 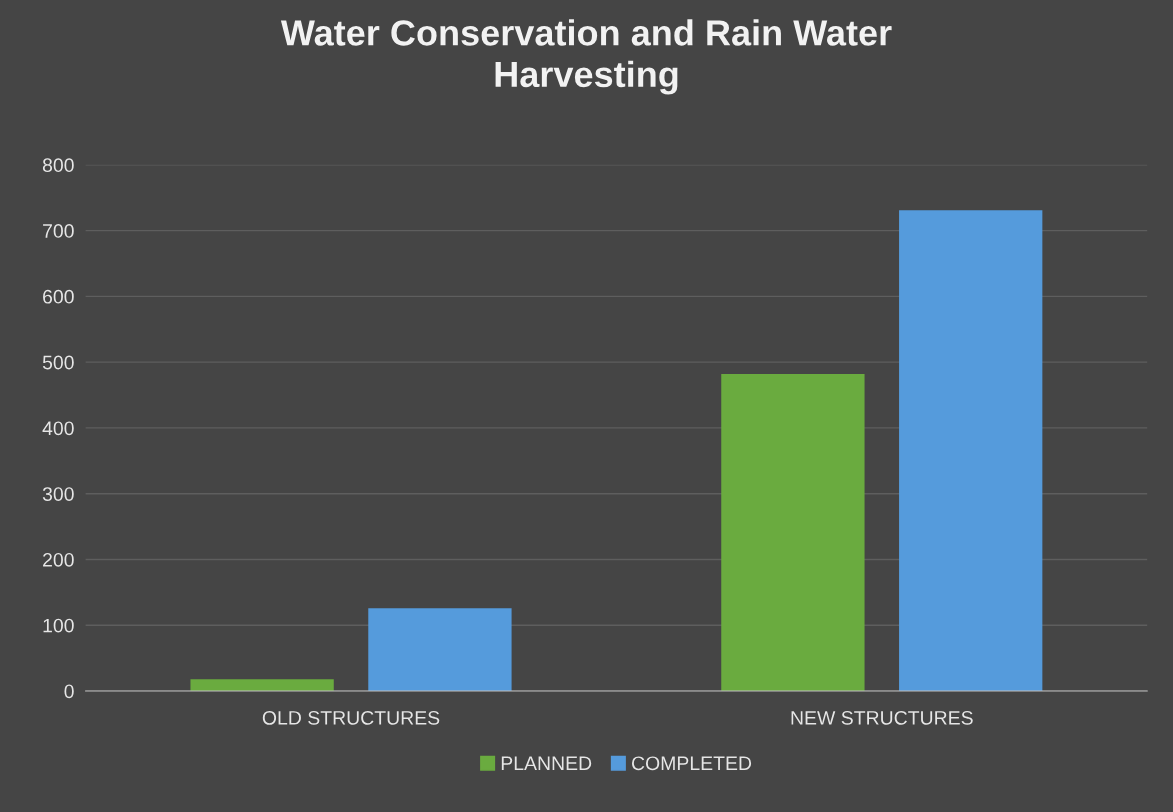 What do you see at coordinates (58, 362) in the screenshot?
I see `y-tick-label: 500` at bounding box center [58, 362].